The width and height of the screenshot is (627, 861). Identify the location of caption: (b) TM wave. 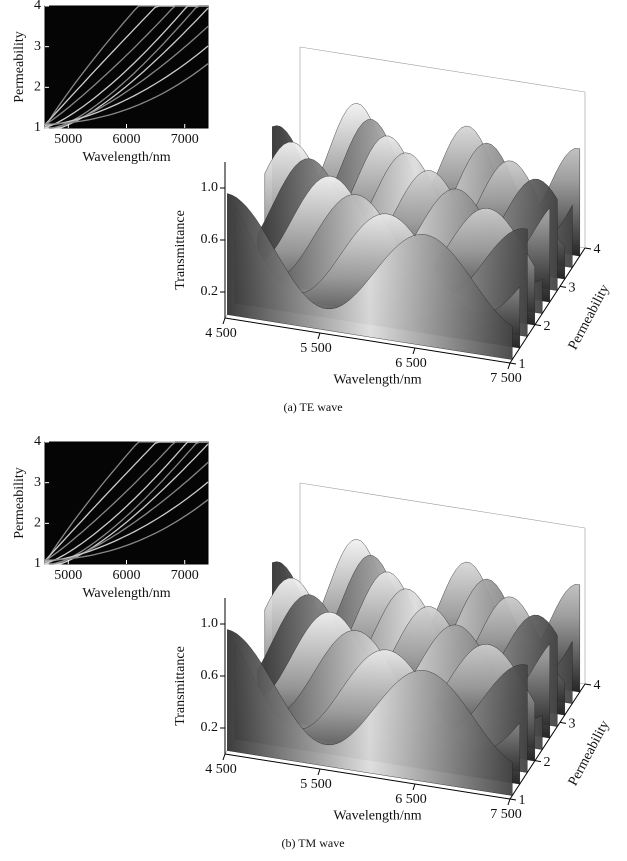
(312, 843).